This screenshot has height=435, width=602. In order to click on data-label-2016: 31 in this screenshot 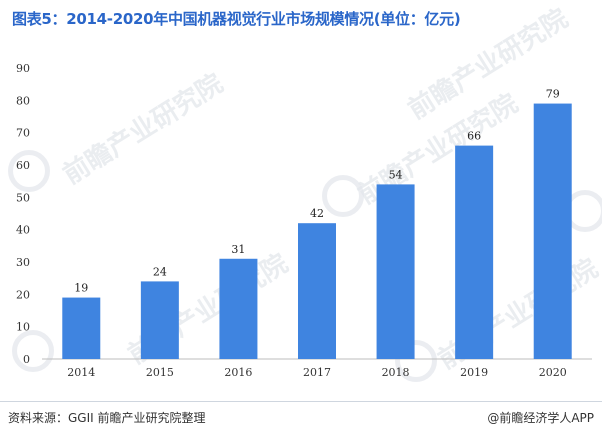, I will do `click(238, 249)`.